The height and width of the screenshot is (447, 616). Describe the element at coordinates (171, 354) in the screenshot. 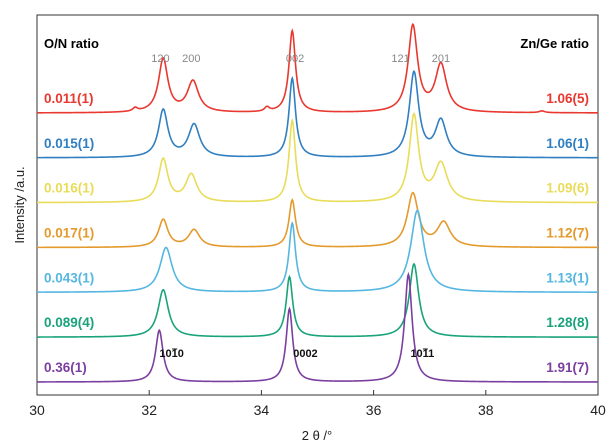

I see `miller-index-label: 1010` at that location.